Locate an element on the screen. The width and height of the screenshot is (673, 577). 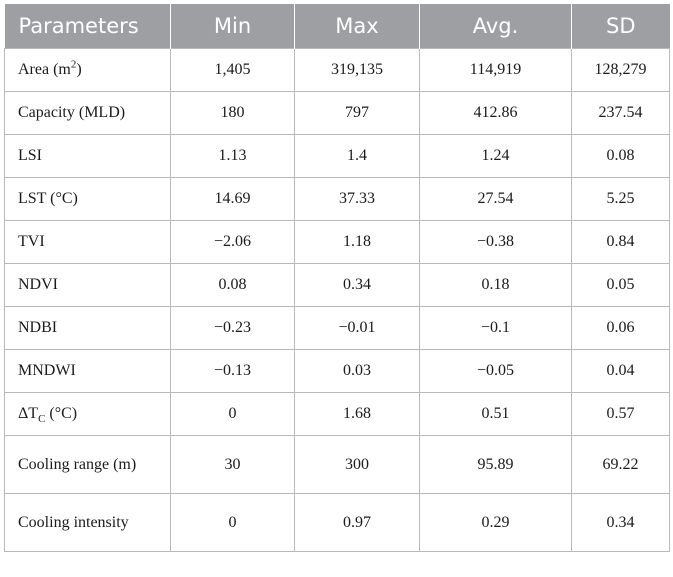
header-avg: Avg. is located at coordinates (495, 26).